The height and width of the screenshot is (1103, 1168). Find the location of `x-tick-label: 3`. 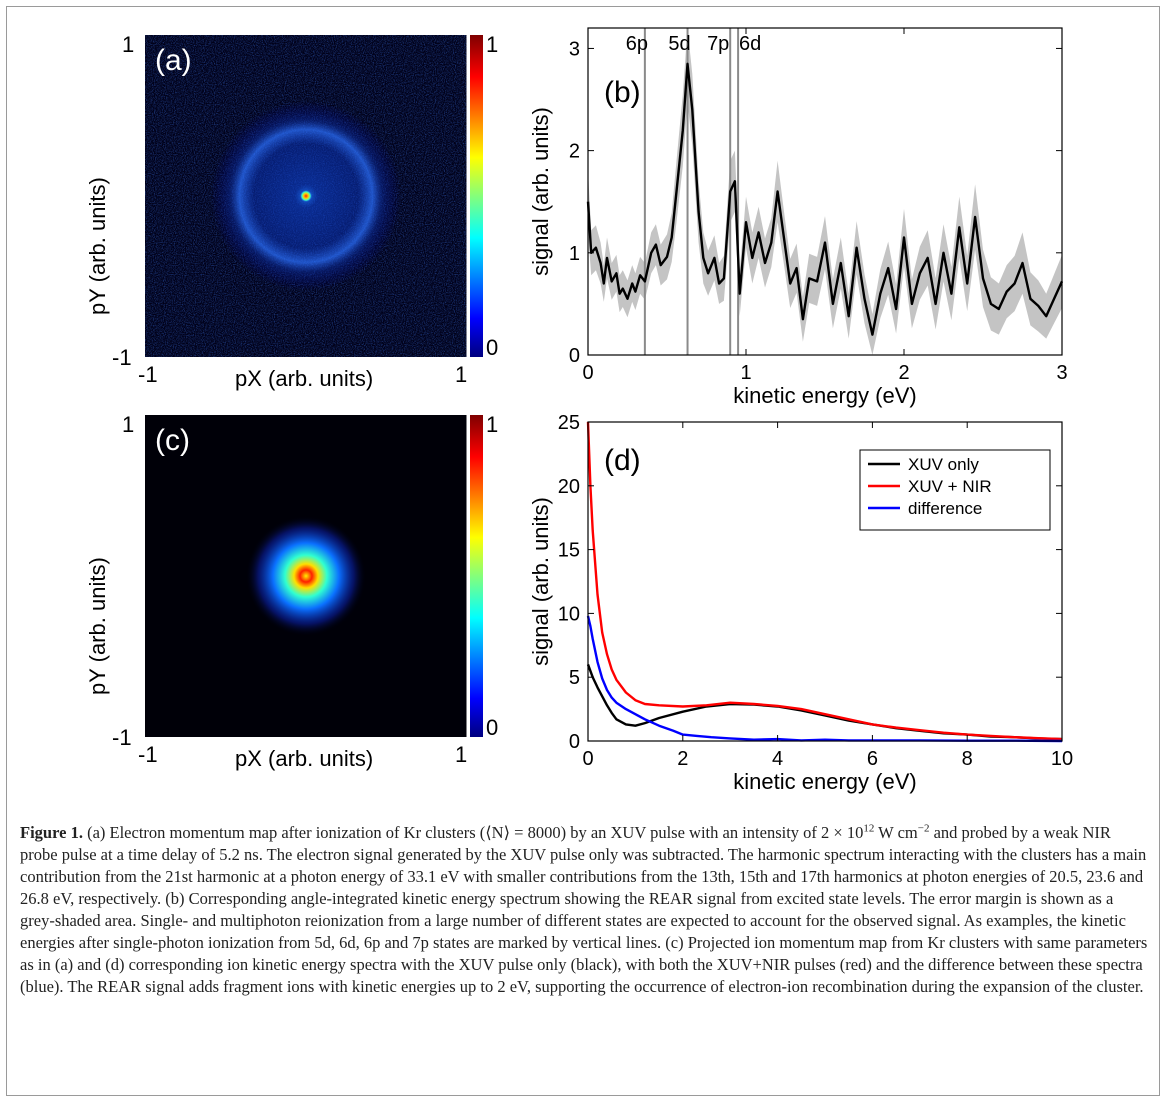

x-tick-label: 3 is located at coordinates (1061, 373).